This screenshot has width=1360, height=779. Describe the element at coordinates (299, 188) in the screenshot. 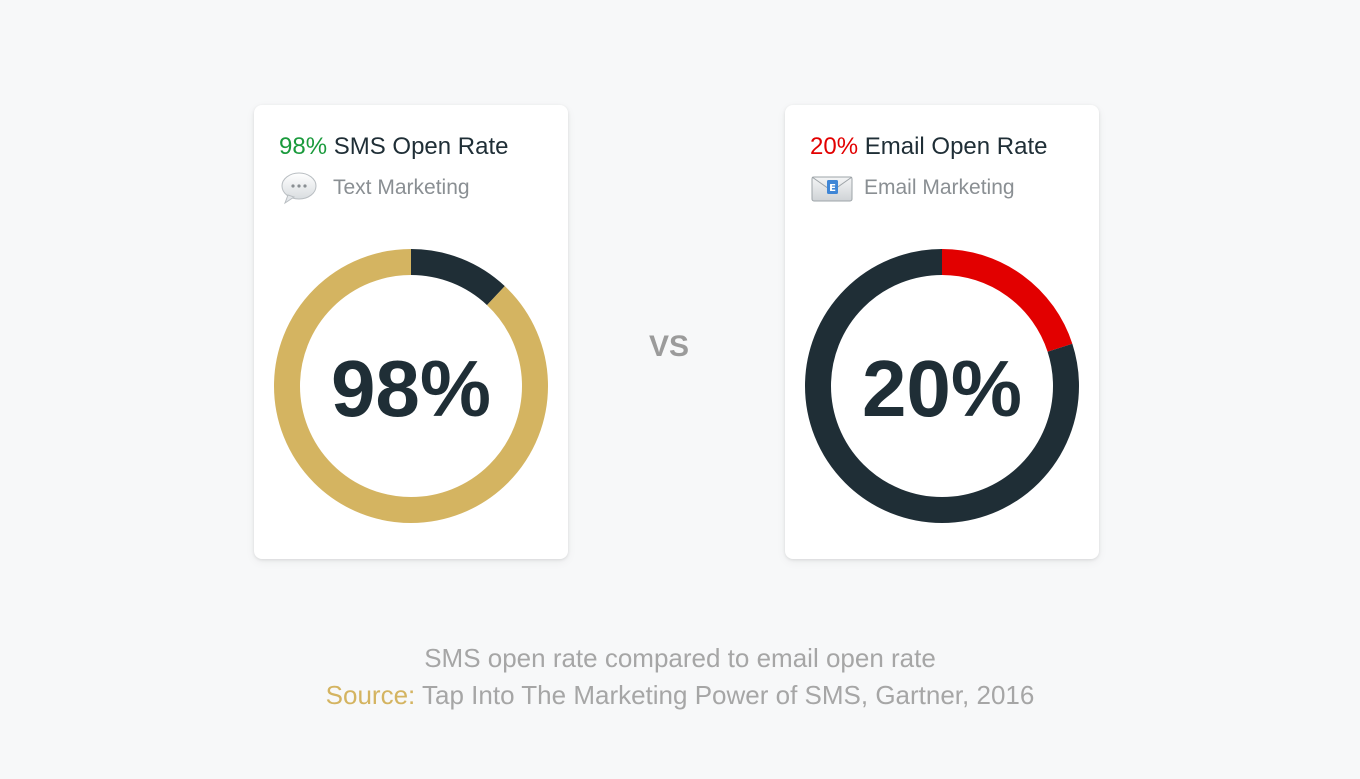

I see `speech-bubble-icon` at that location.